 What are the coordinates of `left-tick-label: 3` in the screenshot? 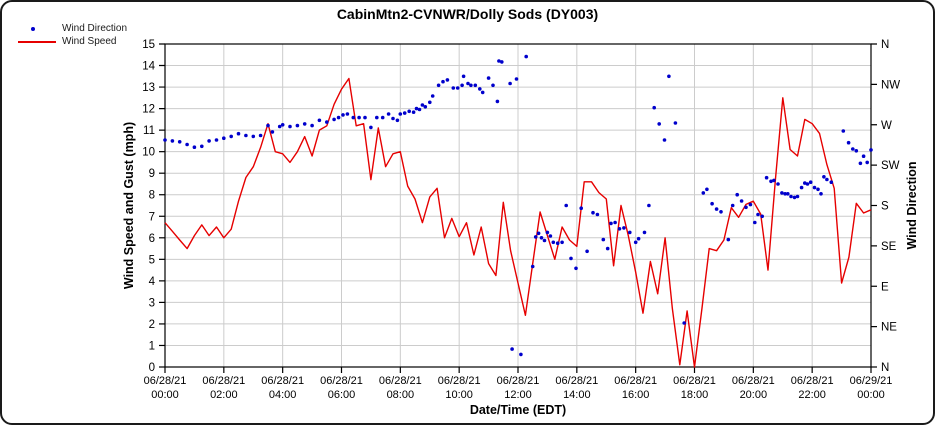 It's located at (152, 303).